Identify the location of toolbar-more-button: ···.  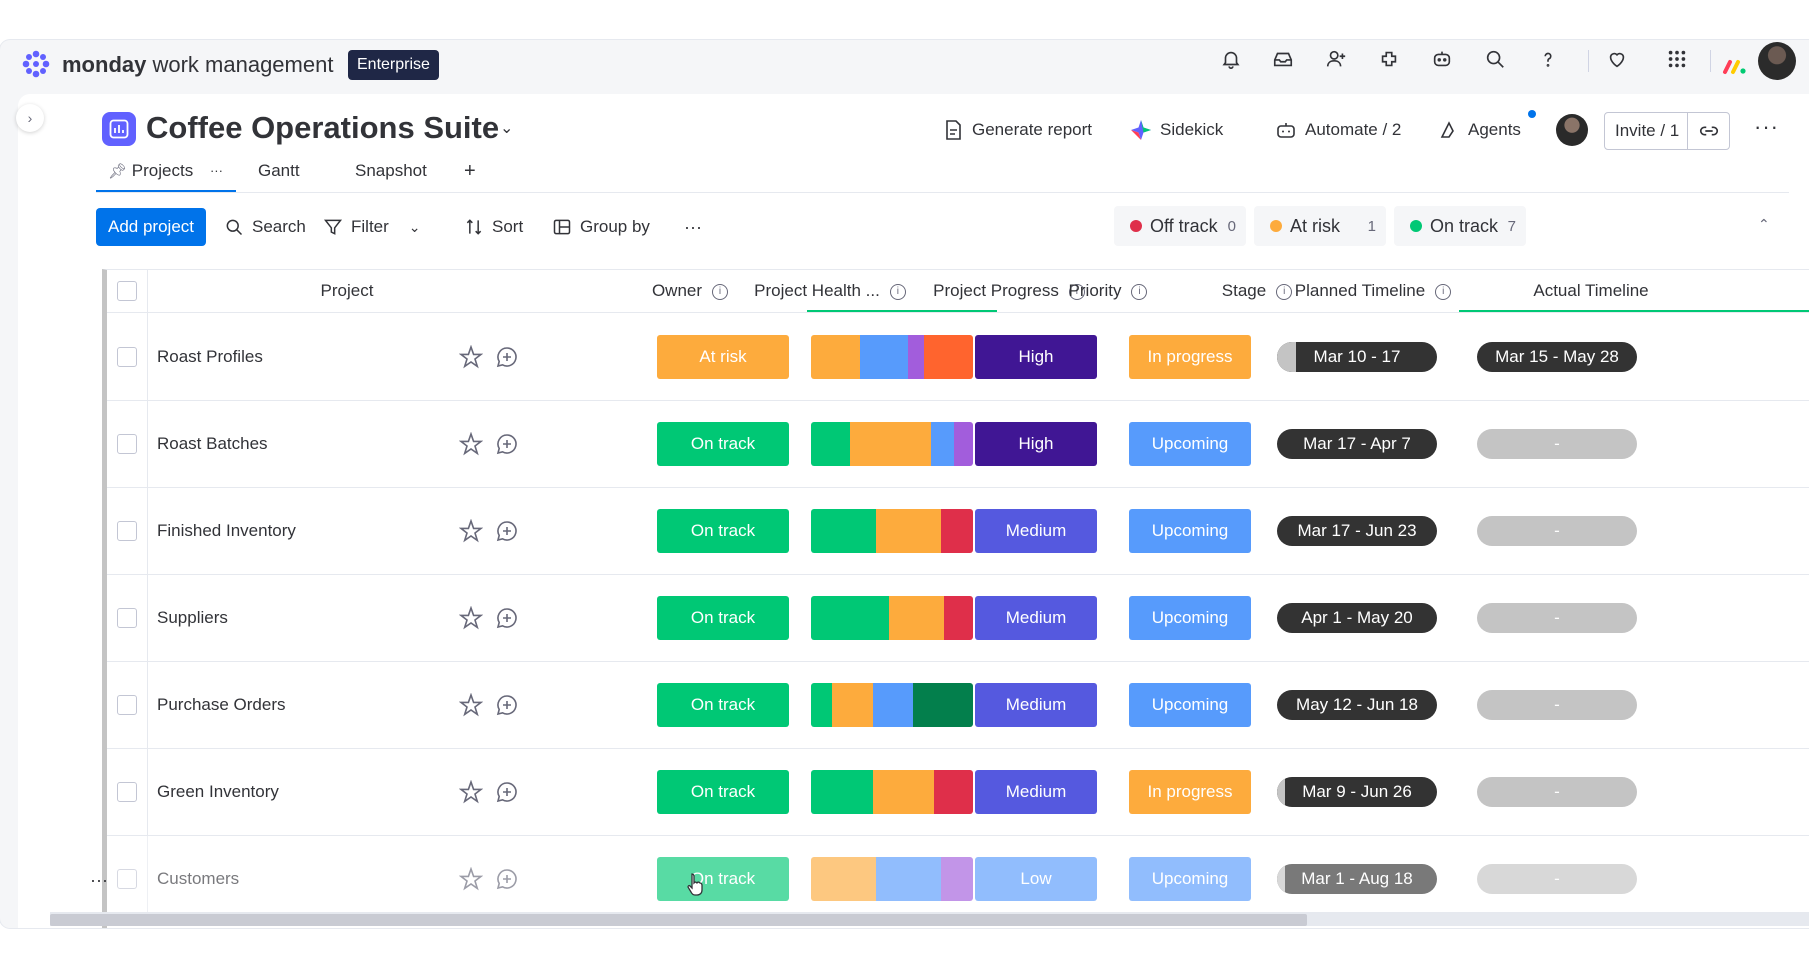
(693, 226).